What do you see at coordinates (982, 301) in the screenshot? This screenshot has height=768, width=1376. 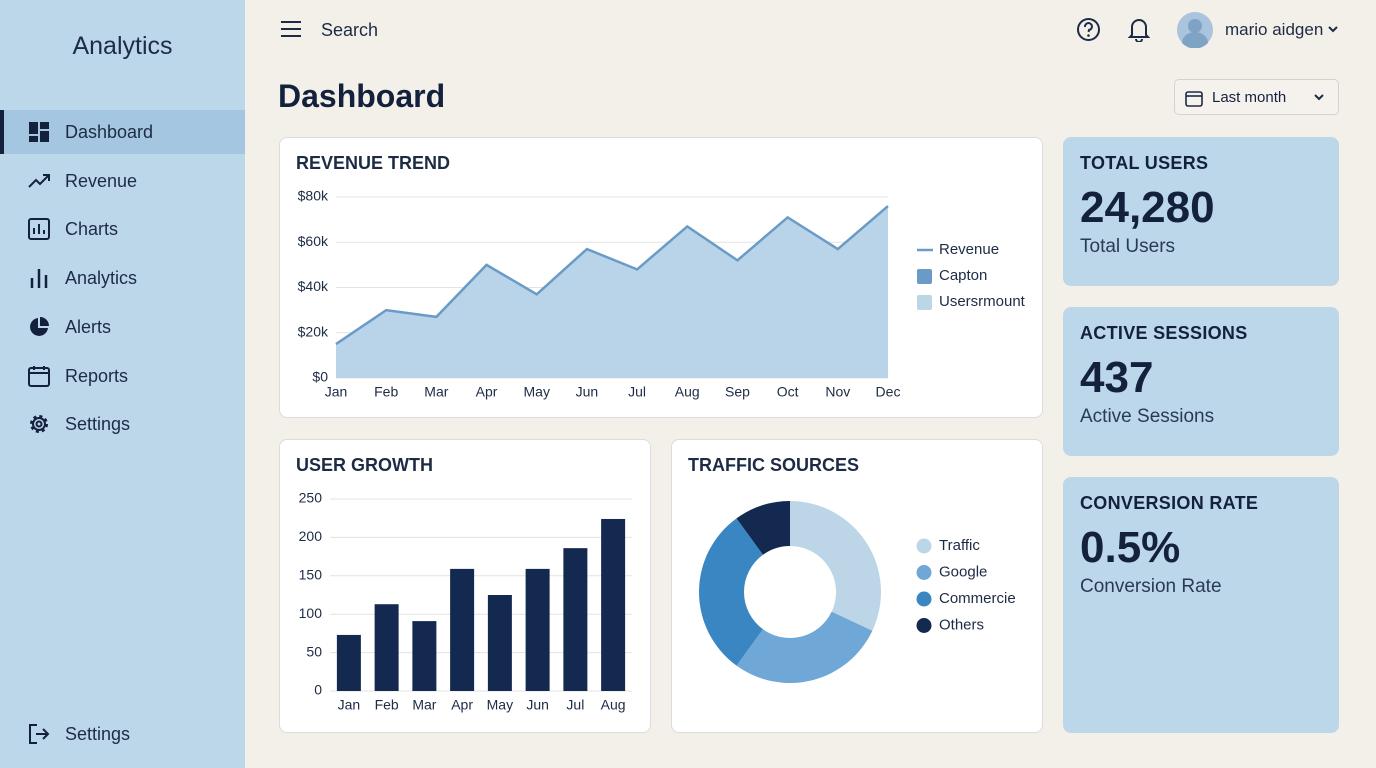 I see `legend-label: Usersrmount` at bounding box center [982, 301].